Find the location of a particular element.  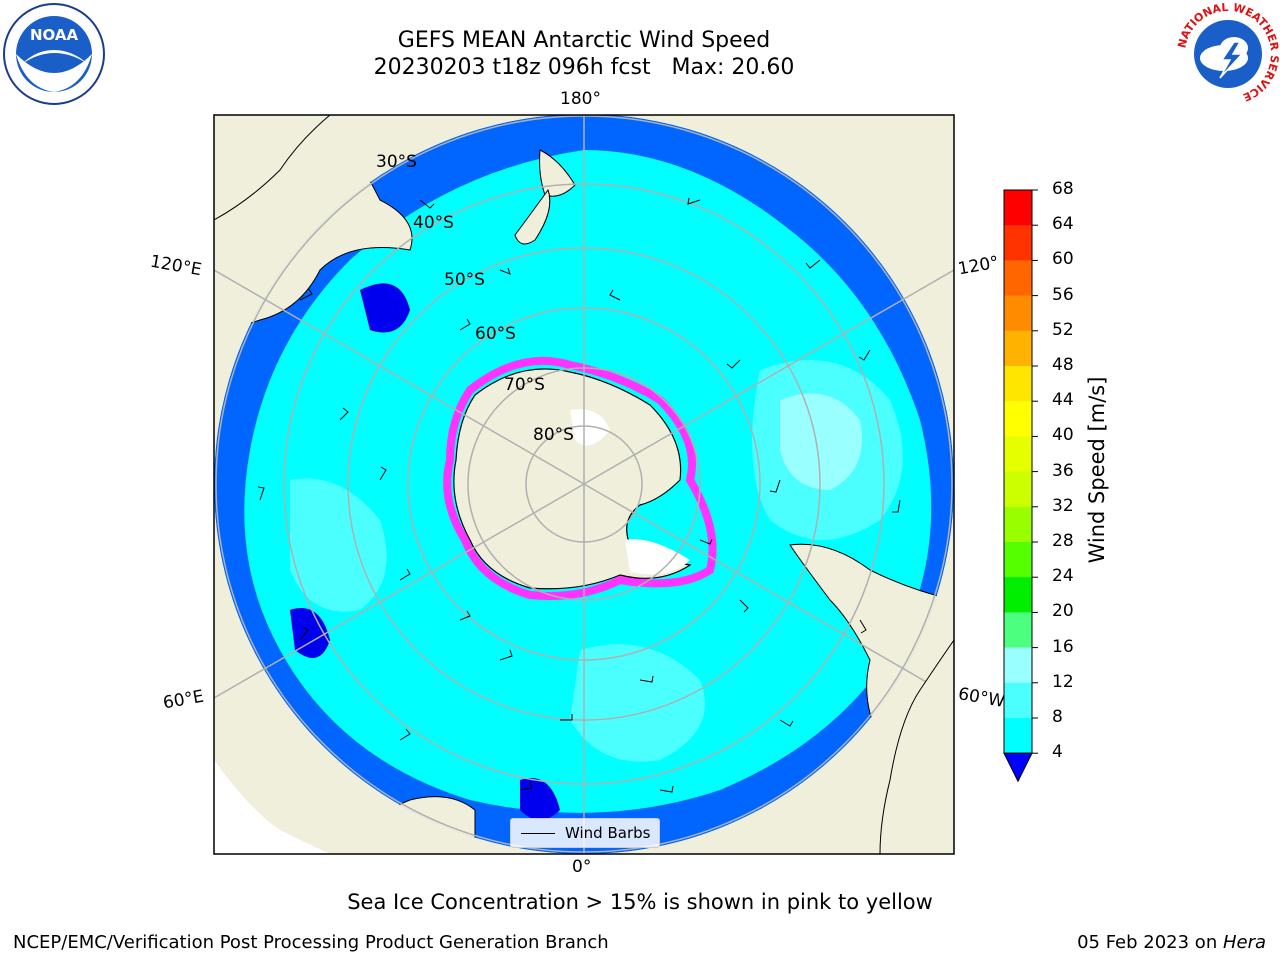

colorbar-tick-label: 24 is located at coordinates (1063, 576).